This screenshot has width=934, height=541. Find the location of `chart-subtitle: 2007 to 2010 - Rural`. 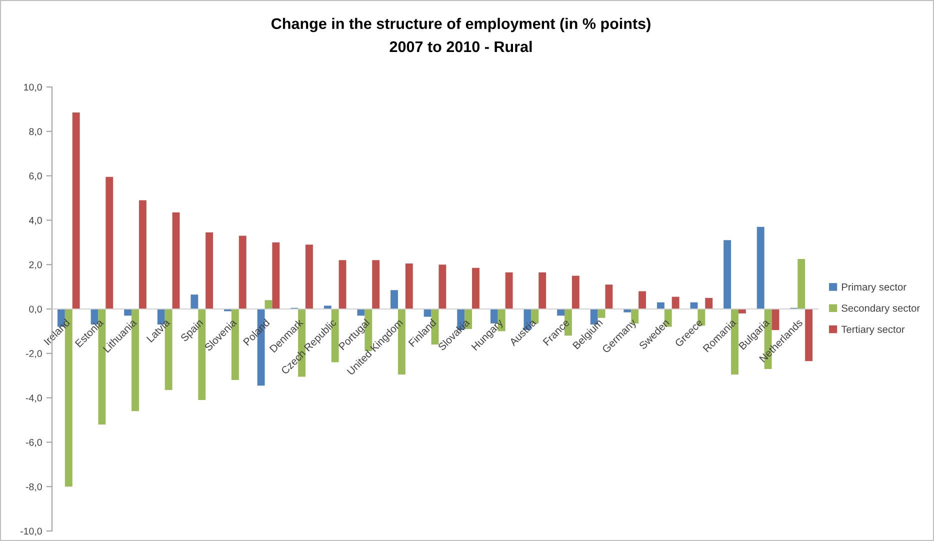

chart-subtitle: 2007 to 2010 - Rural is located at coordinates (461, 46).